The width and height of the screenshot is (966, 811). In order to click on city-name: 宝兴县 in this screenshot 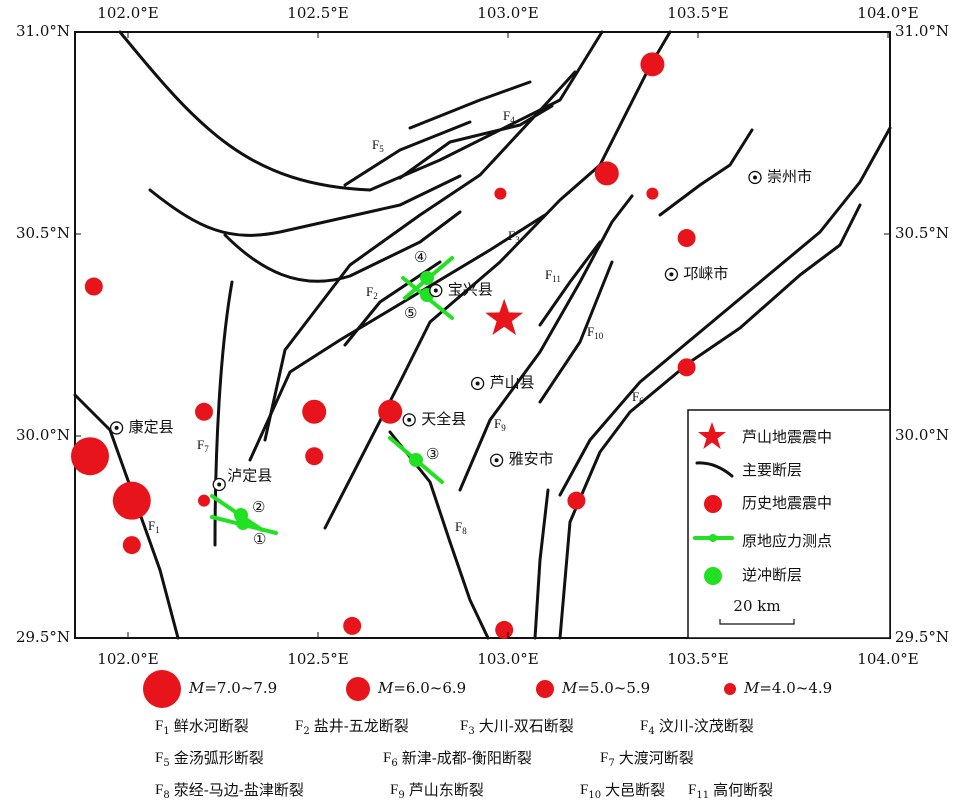, I will do `click(470, 290)`.